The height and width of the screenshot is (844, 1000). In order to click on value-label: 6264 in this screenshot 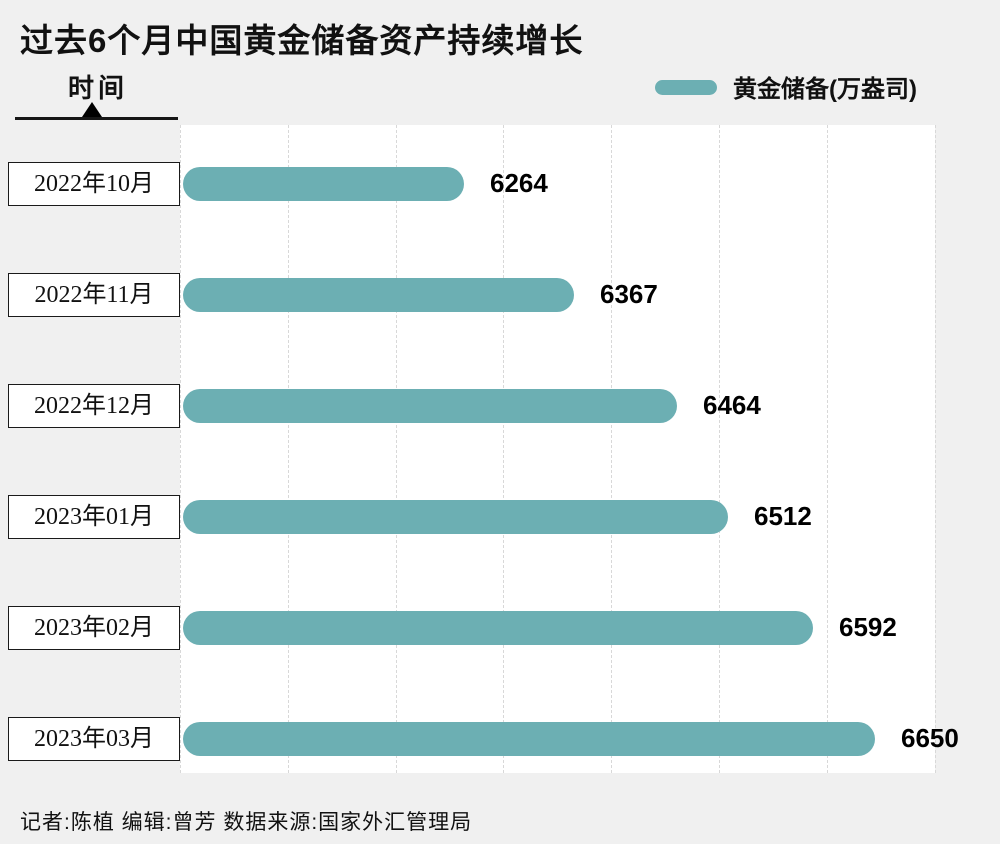, I will do `click(519, 183)`.